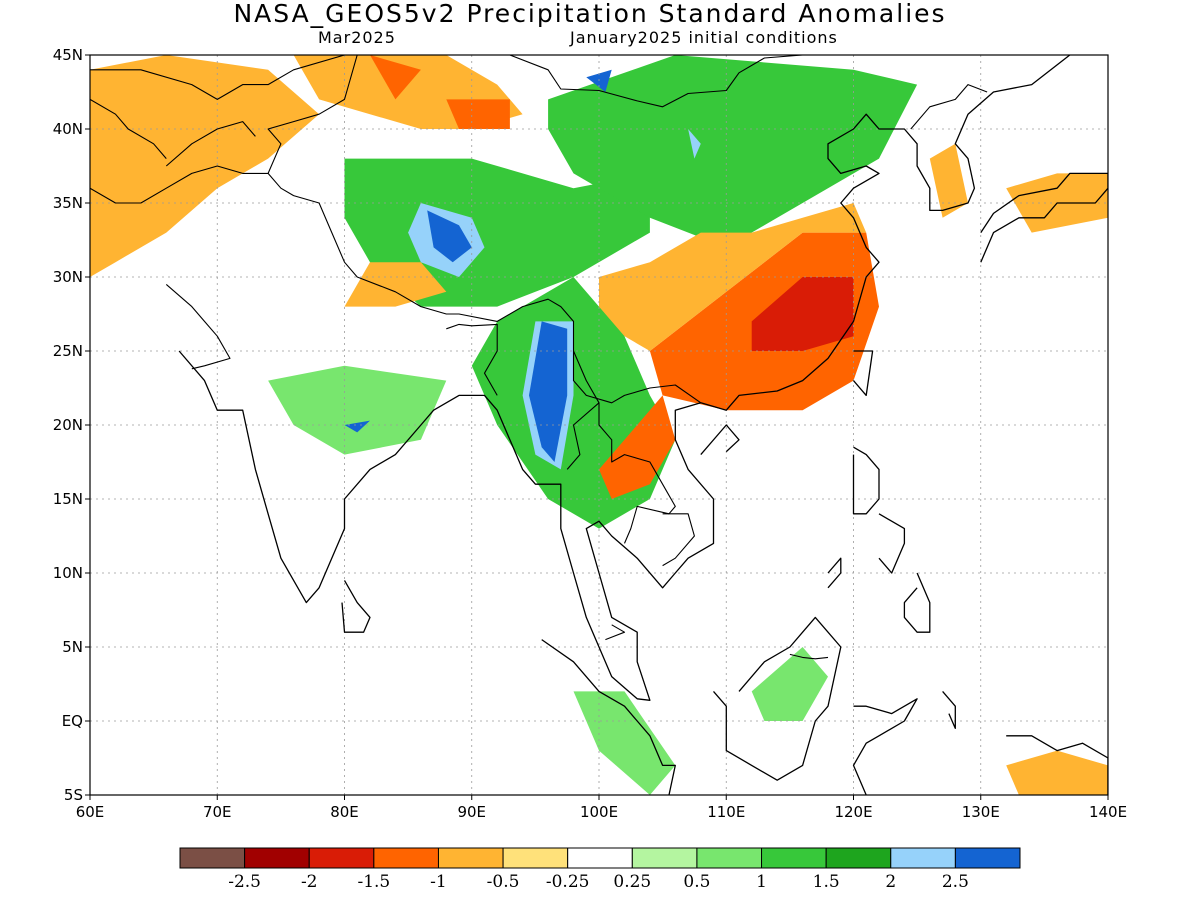 Image resolution: width=1200 pixels, height=900 pixels. Describe the element at coordinates (694, 144) in the screenshot. I see `anomaly-region-mongolia-blue-light` at that location.